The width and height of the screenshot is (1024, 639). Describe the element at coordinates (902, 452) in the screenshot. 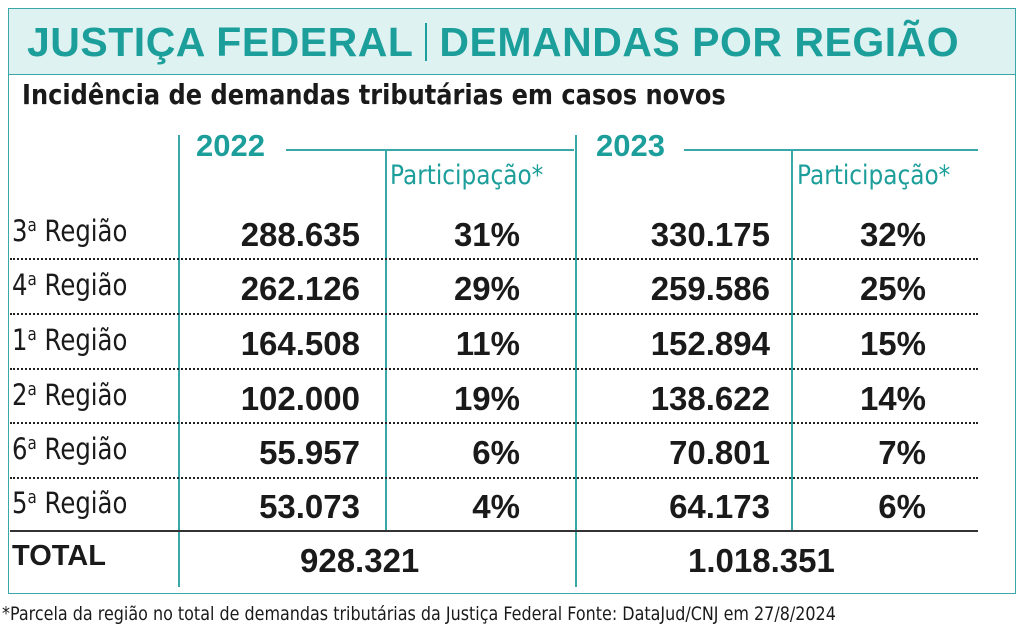

I see `cell-6-regiao-2023-share: 7%` at that location.